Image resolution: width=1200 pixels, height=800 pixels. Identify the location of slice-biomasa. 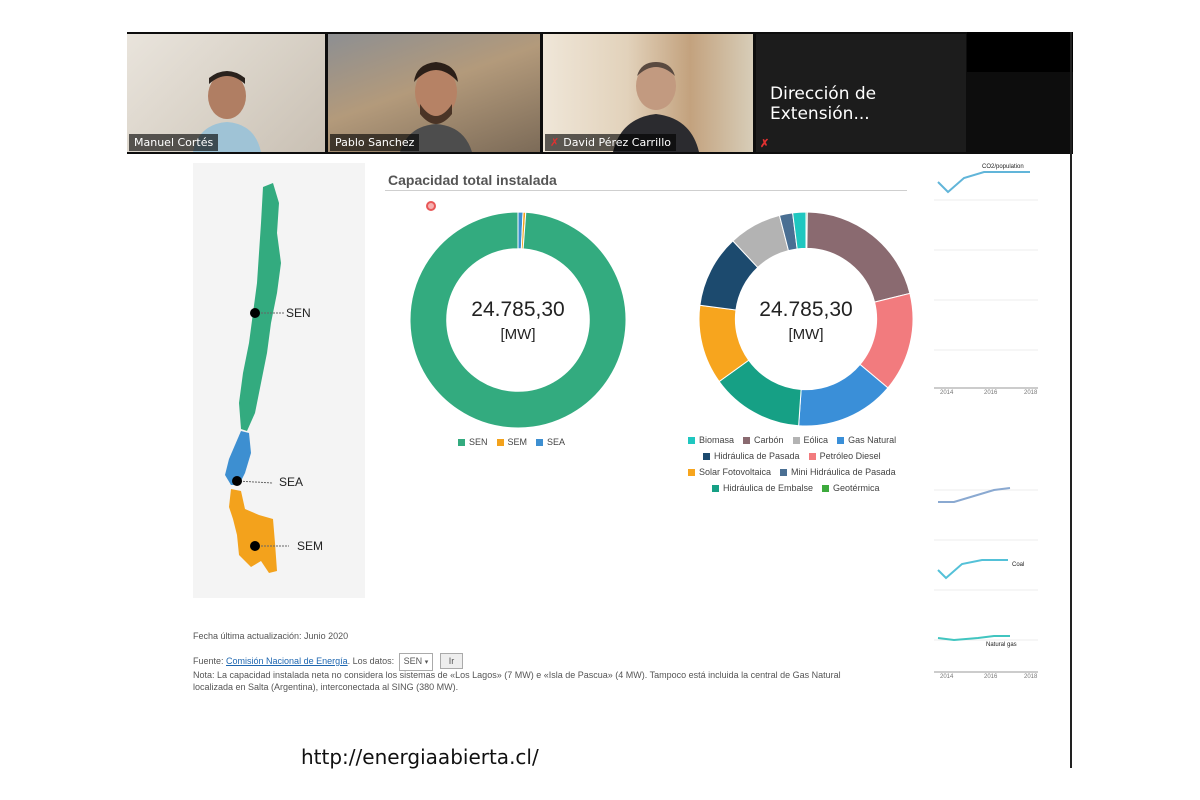
(799, 230).